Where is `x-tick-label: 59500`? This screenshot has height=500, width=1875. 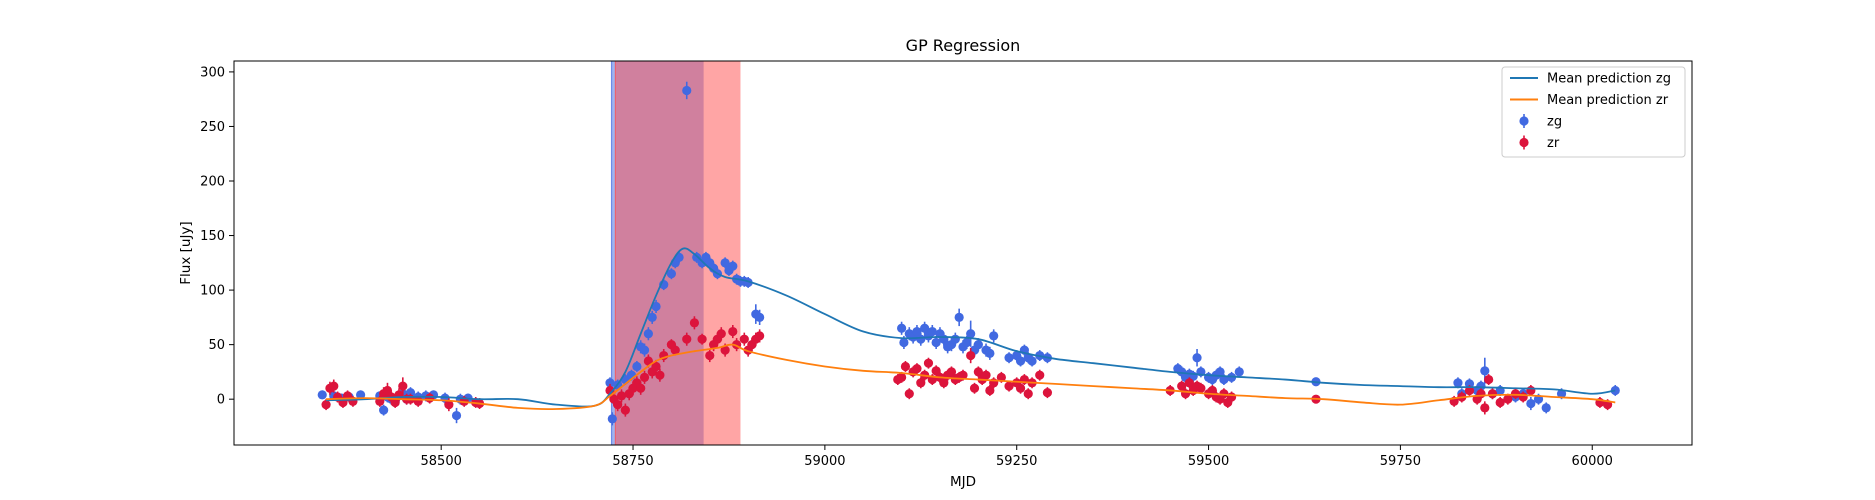 x-tick-label: 59500 is located at coordinates (1208, 461).